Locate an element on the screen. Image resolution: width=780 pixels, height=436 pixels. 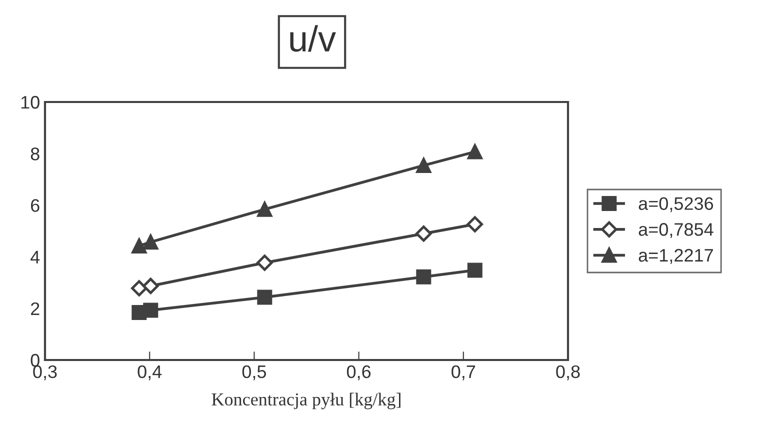
y-tick-label: 0 is located at coordinates (35, 360).